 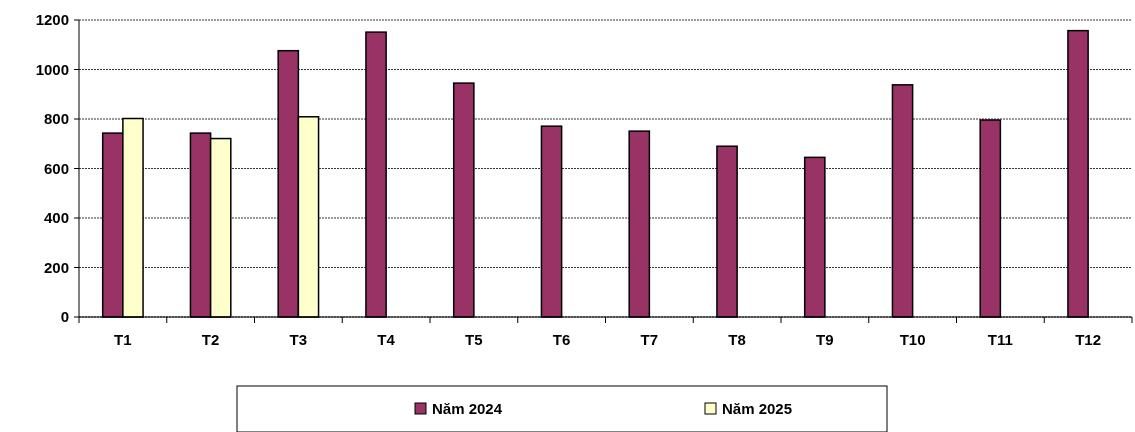 I want to click on y-tick-label: 1000, so click(x=52, y=69).